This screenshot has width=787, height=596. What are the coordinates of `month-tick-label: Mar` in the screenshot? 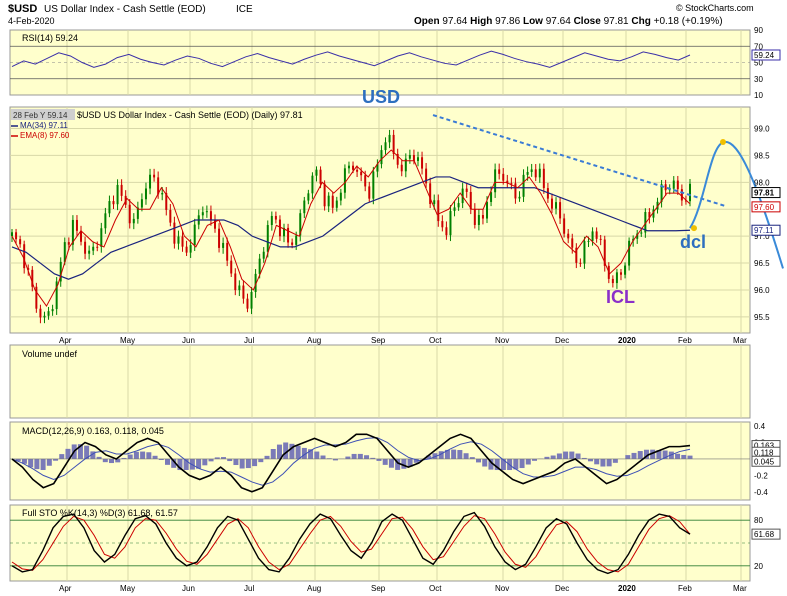 It's located at (740, 340).